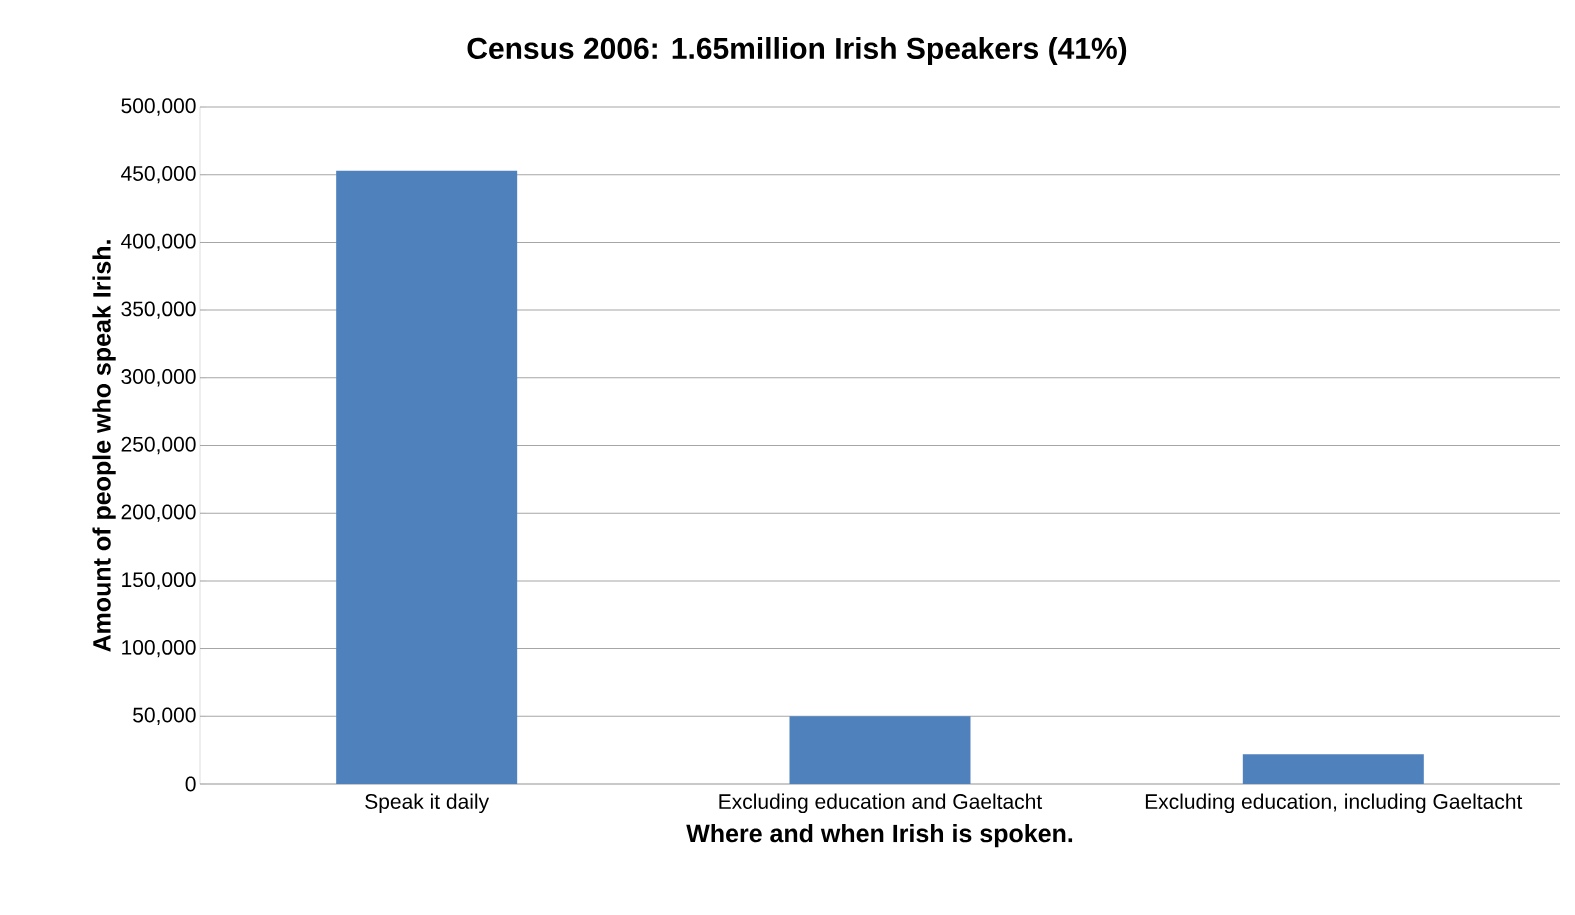  What do you see at coordinates (164, 716) in the screenshot?
I see `y-tick-label: 50,000` at bounding box center [164, 716].